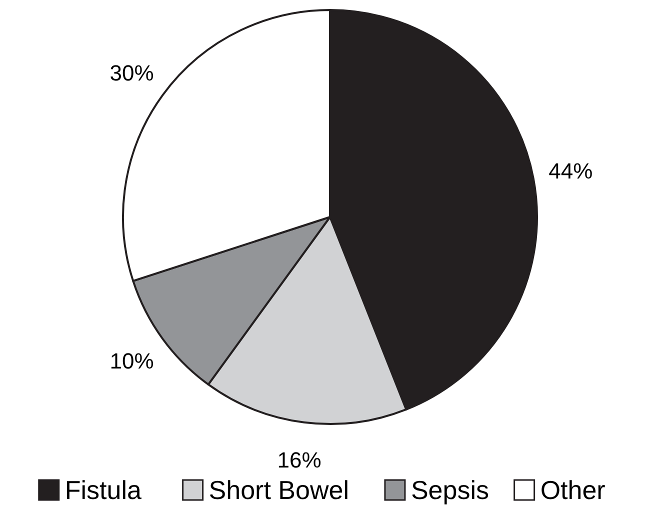 This screenshot has height=509, width=652. Describe the element at coordinates (570, 171) in the screenshot. I see `data-label: 44%` at that location.